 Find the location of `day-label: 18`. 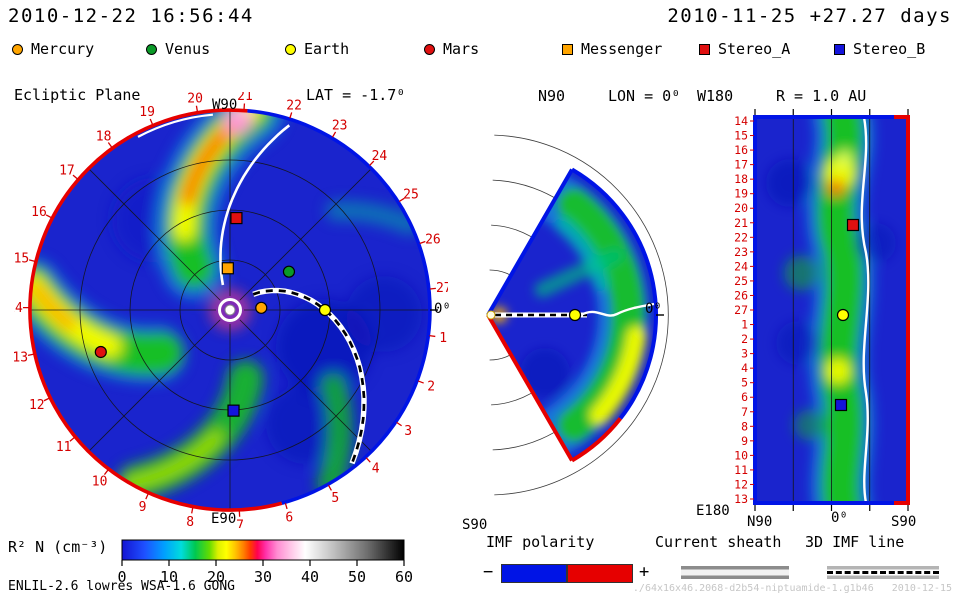

day-label: 18 is located at coordinates (104, 137).